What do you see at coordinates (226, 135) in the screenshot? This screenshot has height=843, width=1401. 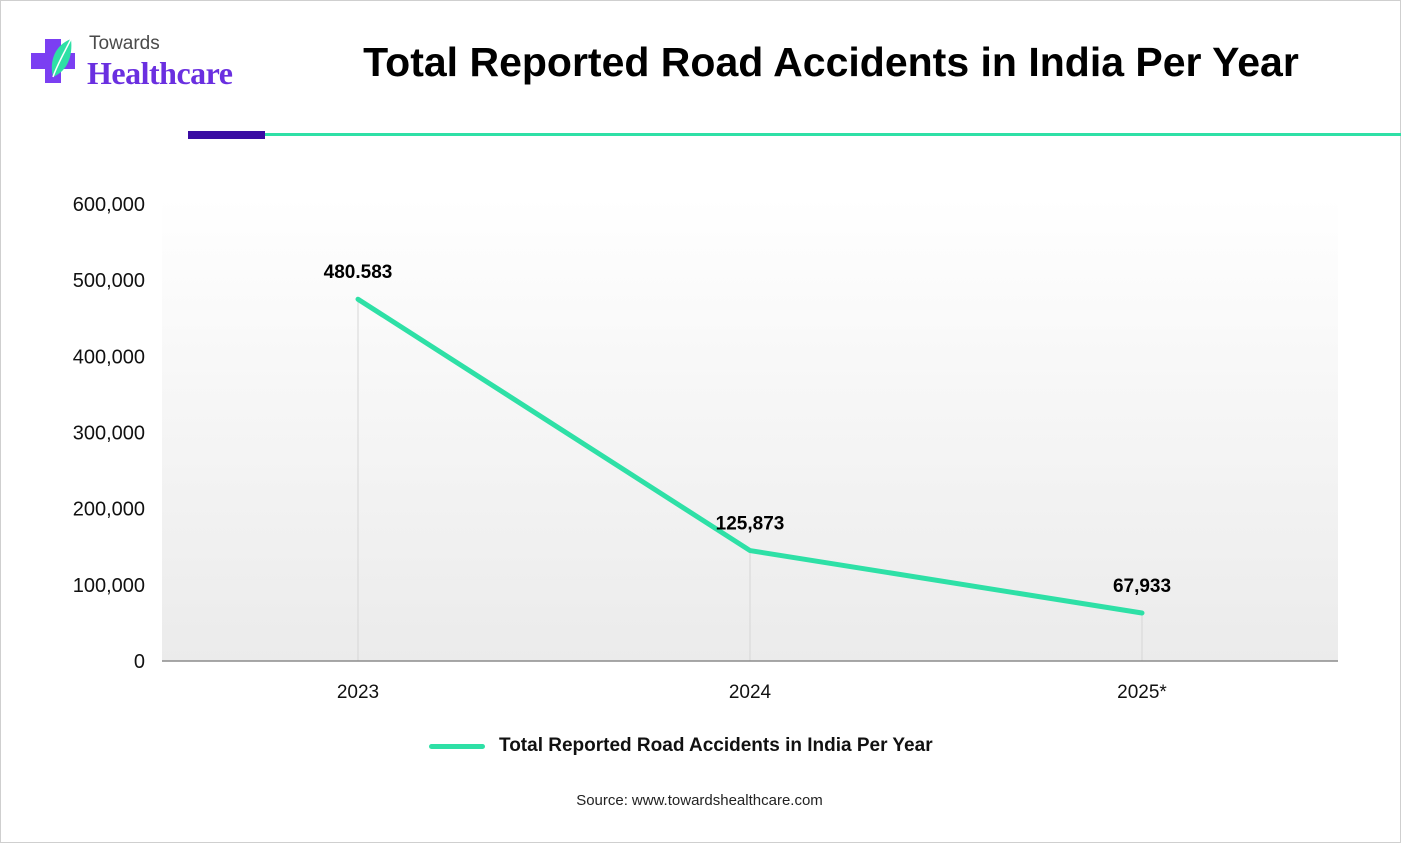 I see `title-rule-accent` at bounding box center [226, 135].